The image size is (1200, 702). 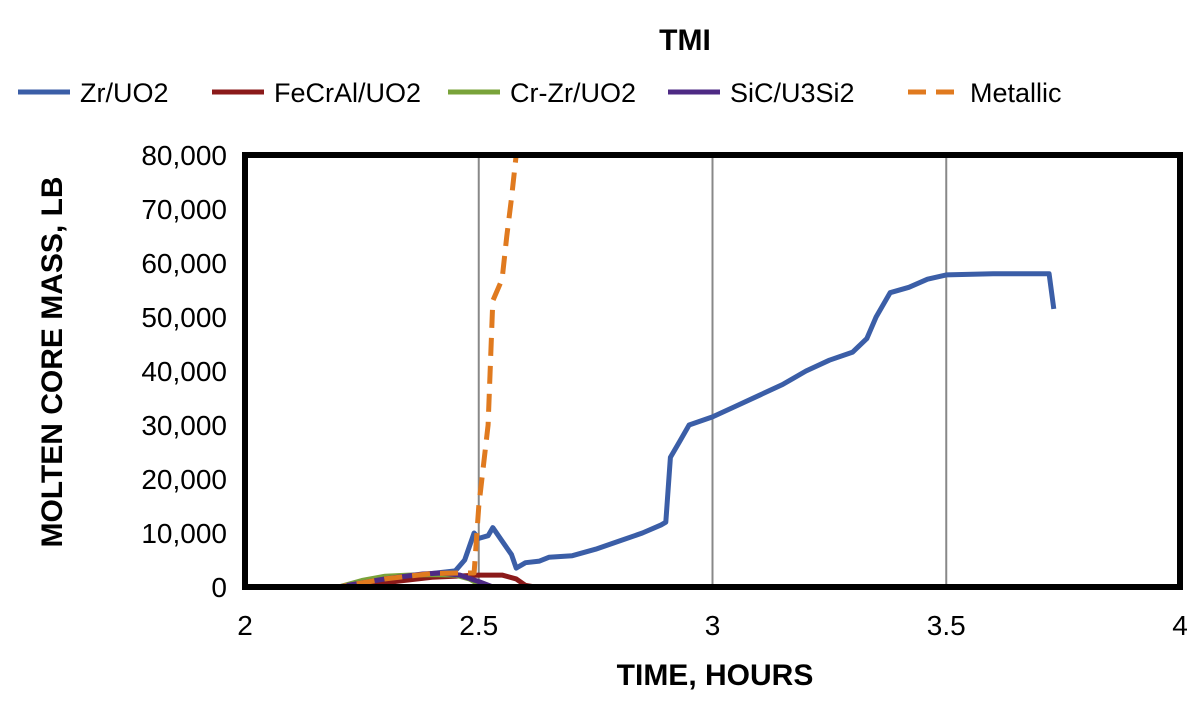 I want to click on chart-title: TMI, so click(x=685, y=40).